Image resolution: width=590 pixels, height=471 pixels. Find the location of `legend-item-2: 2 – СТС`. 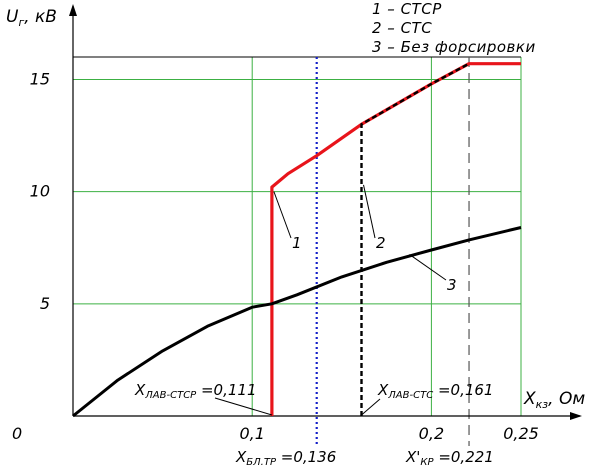

legend-item-2: 2 – СТС is located at coordinates (402, 28).